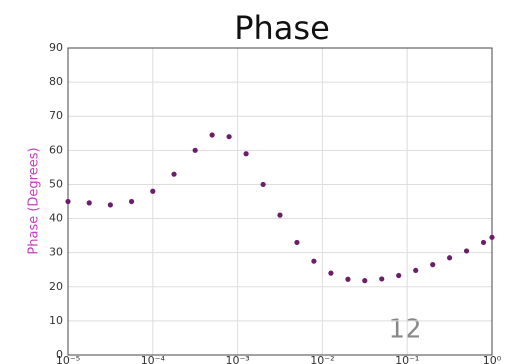  Describe the element at coordinates (56, 115) in the screenshot. I see `y-tick-label: 70` at that location.